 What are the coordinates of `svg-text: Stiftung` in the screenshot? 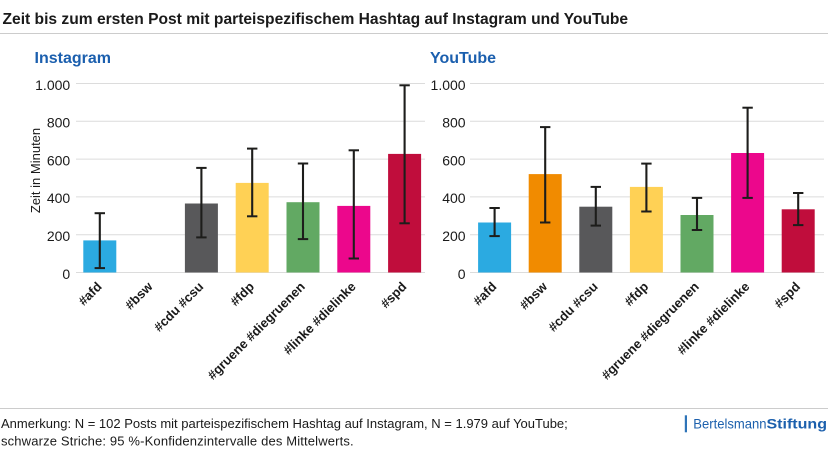 It's located at (797, 423).